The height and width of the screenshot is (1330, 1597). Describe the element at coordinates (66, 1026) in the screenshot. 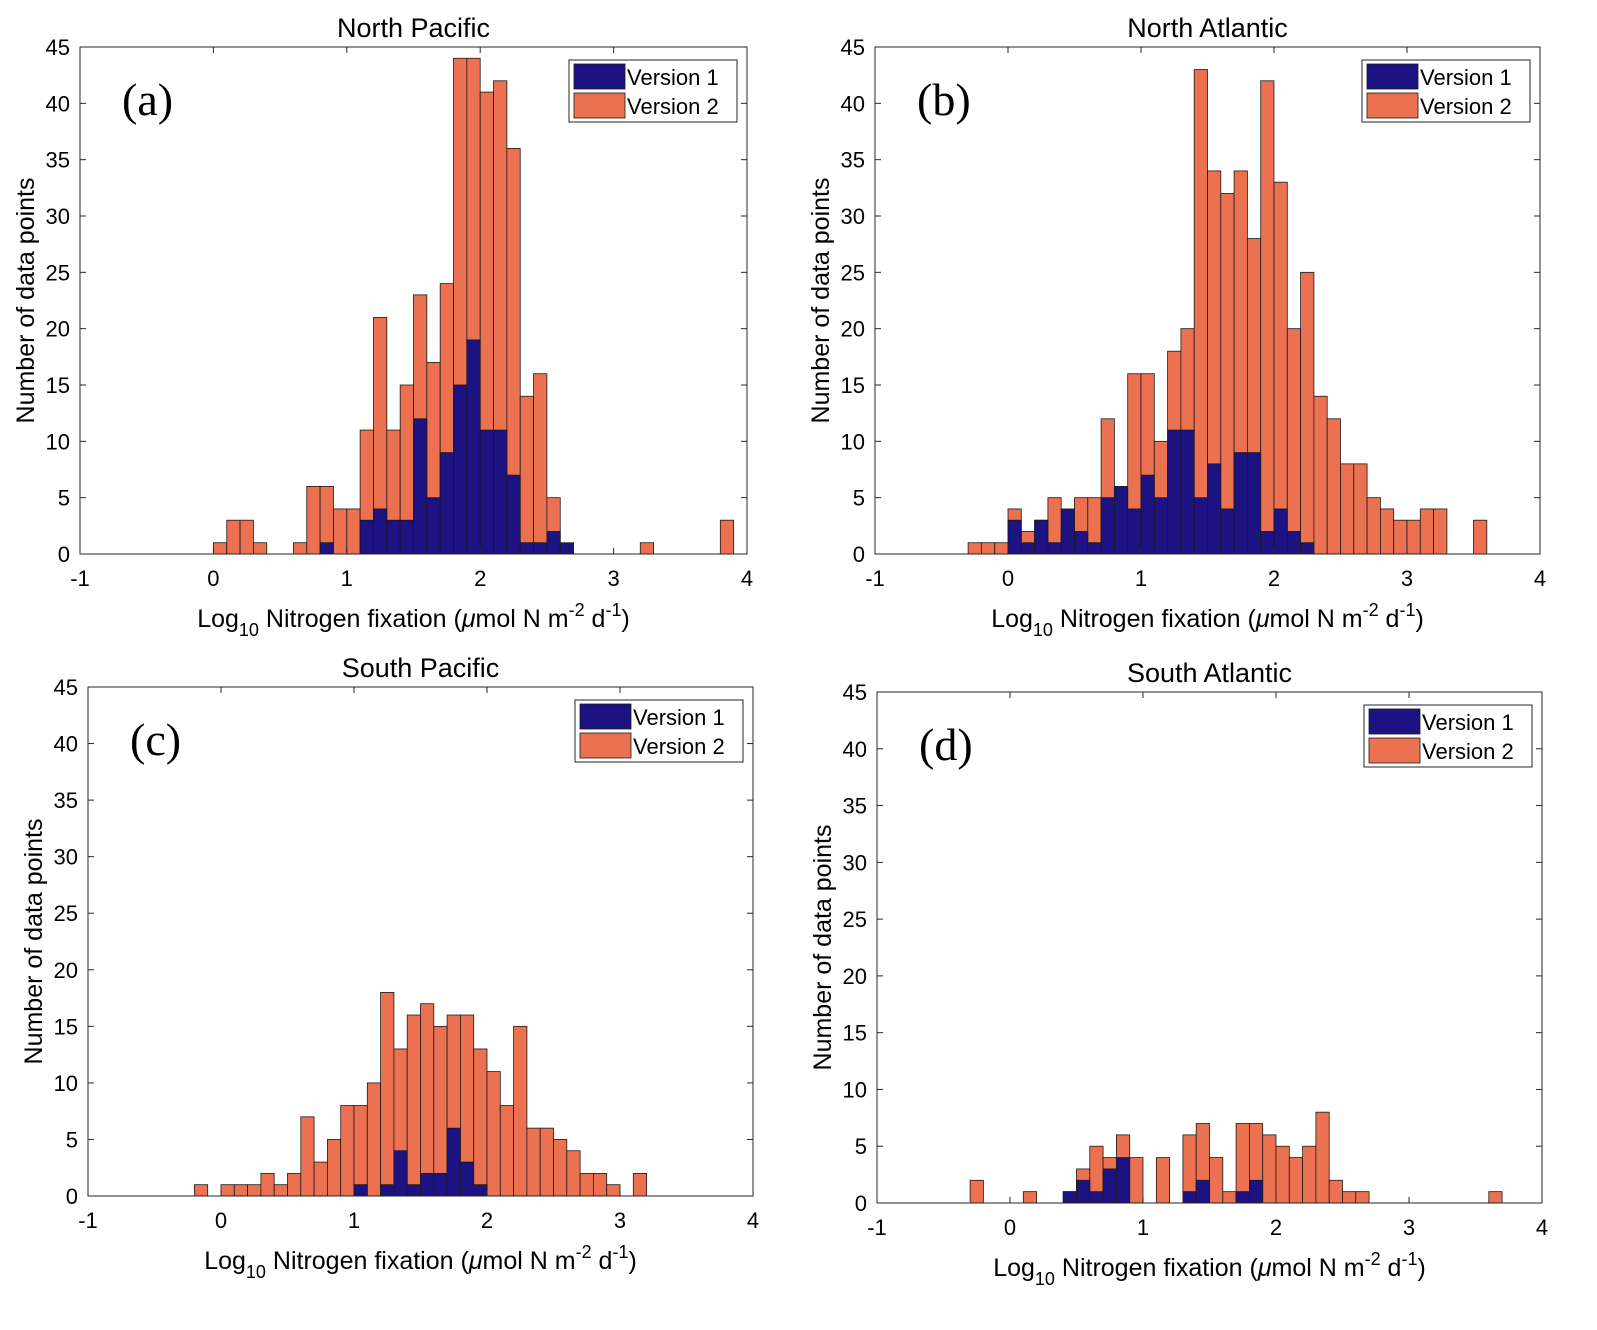

I see `y-tick-label: 15` at that location.